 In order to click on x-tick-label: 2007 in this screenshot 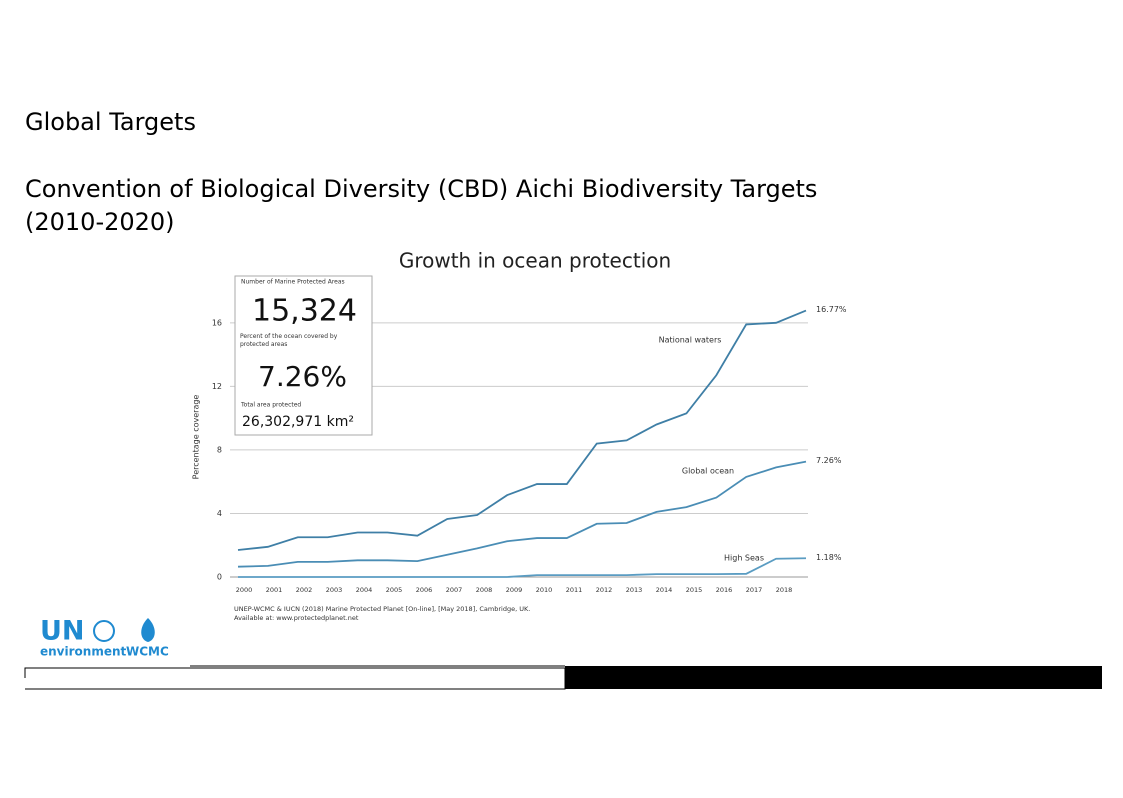, I will do `click(454, 590)`.